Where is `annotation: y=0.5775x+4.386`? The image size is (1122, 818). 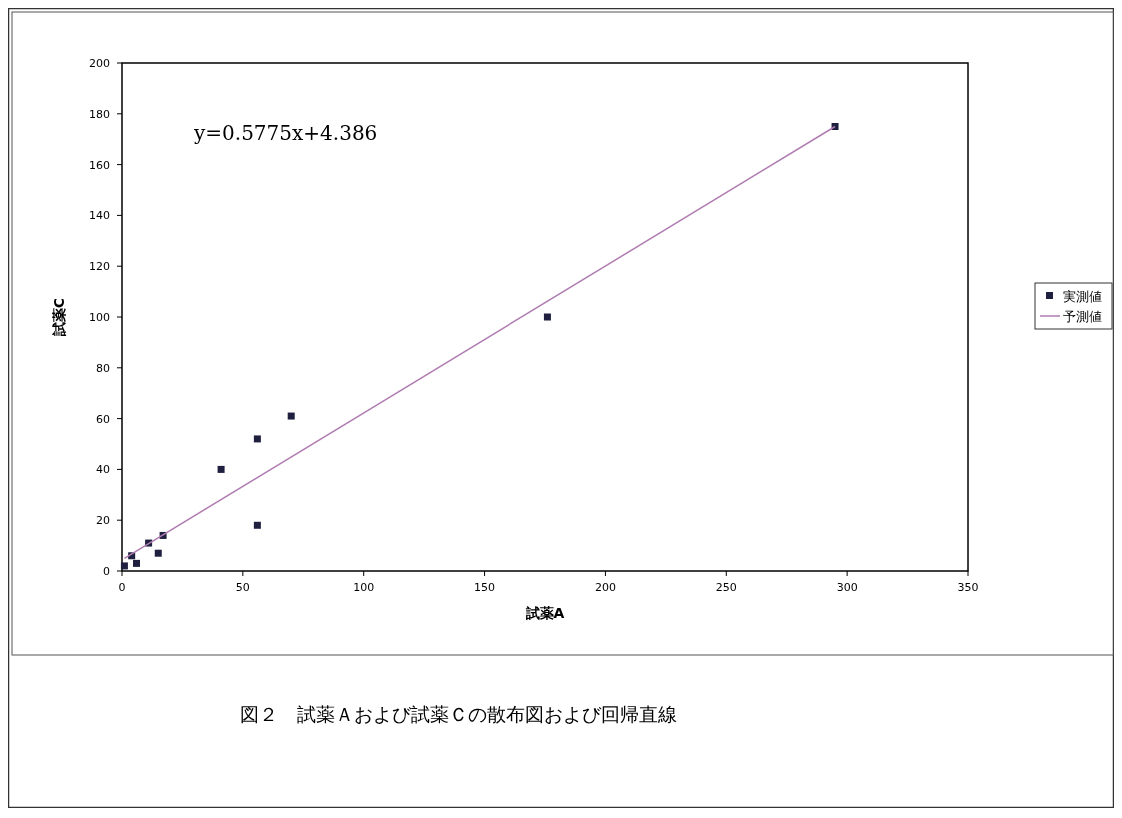 annotation: y=0.5775x+4.386 is located at coordinates (285, 133).